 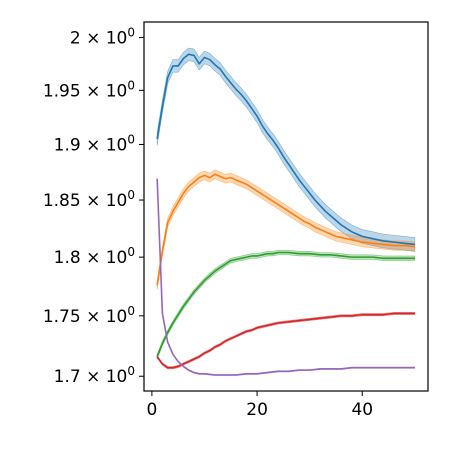 I want to click on x-tick-label: 0, so click(x=151, y=410).